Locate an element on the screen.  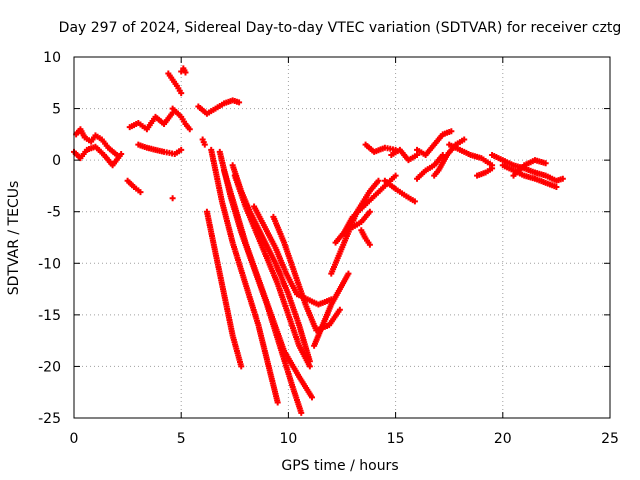
x-tick-label: 0 is located at coordinates (74, 439).